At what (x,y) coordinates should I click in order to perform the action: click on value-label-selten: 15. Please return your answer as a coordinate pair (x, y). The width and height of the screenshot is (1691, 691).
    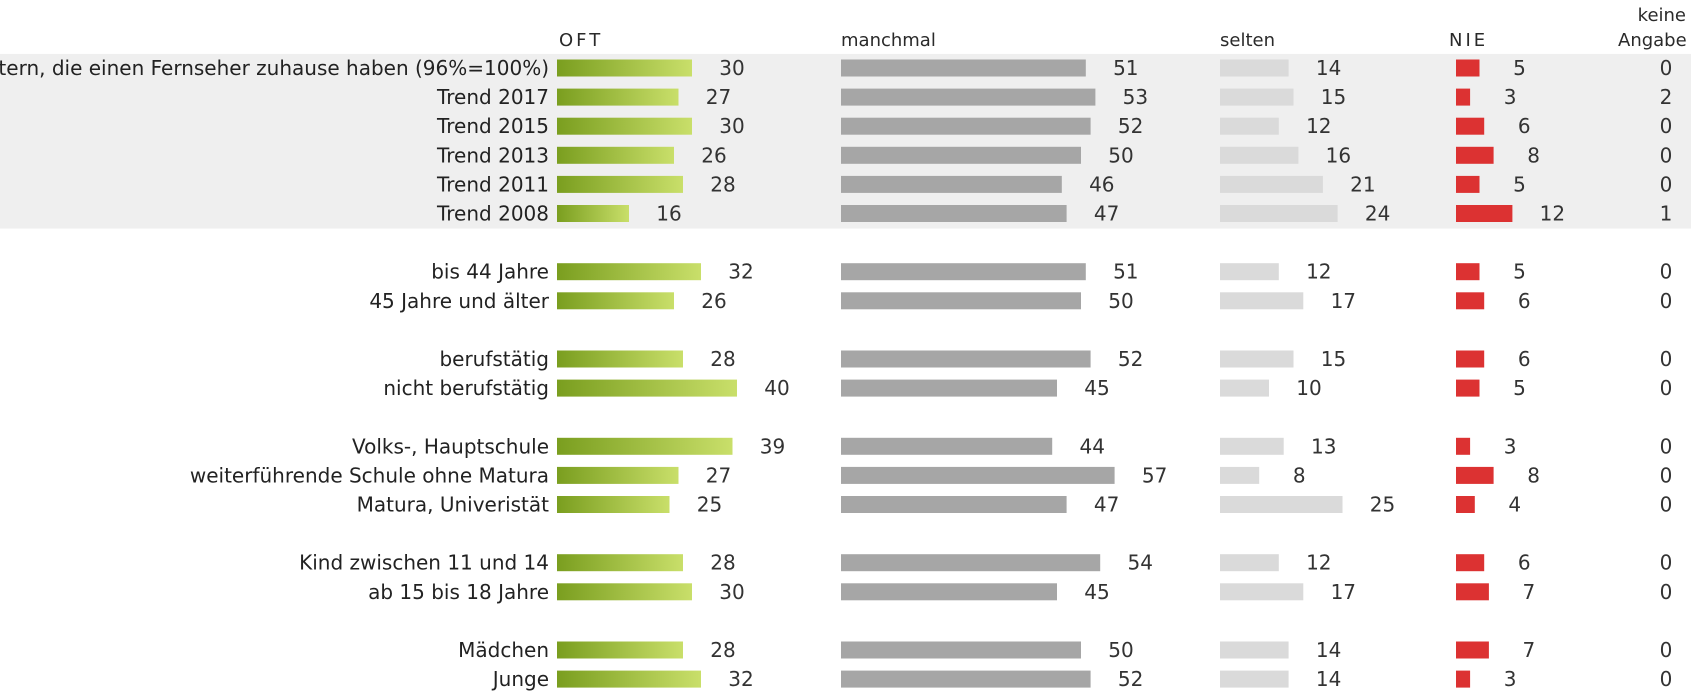
    Looking at the image, I should click on (1333, 97).